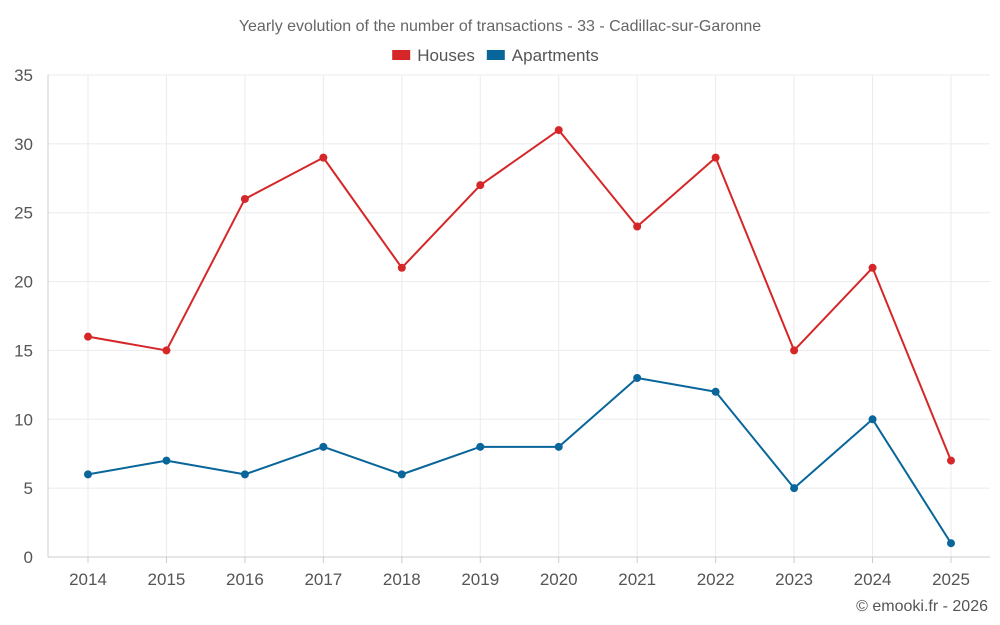 Image resolution: width=1000 pixels, height=625 pixels. Describe the element at coordinates (88, 474) in the screenshot. I see `data-point-apartments-2014` at that location.